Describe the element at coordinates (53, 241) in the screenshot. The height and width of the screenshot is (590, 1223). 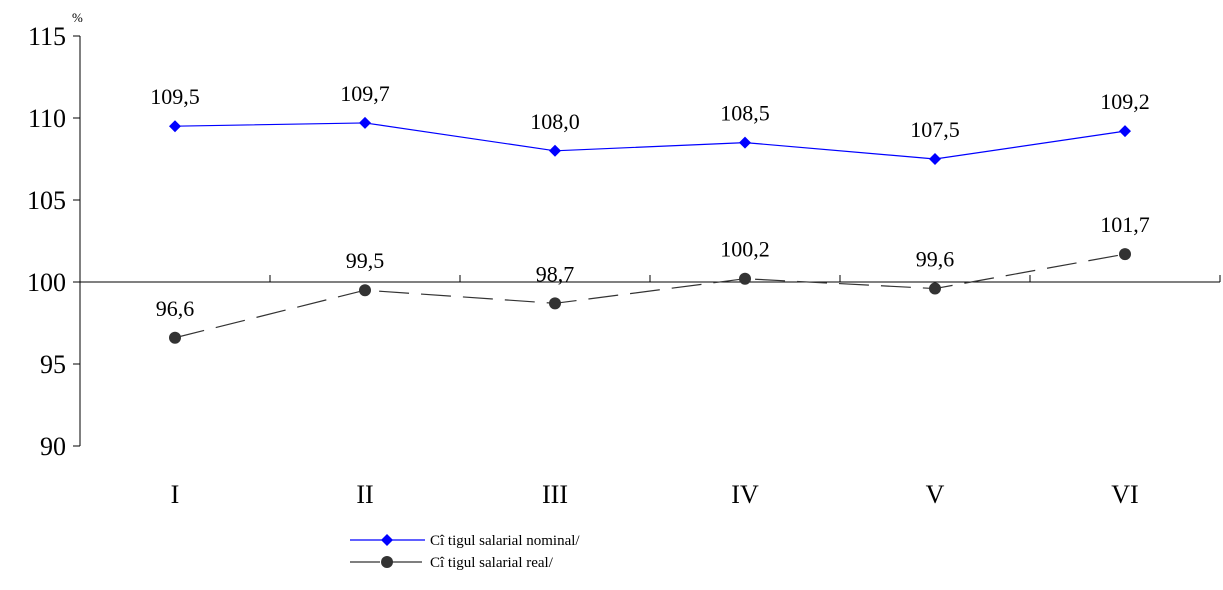
I see `y-axis-ticks: 90 95 100 105 110 115` at that location.